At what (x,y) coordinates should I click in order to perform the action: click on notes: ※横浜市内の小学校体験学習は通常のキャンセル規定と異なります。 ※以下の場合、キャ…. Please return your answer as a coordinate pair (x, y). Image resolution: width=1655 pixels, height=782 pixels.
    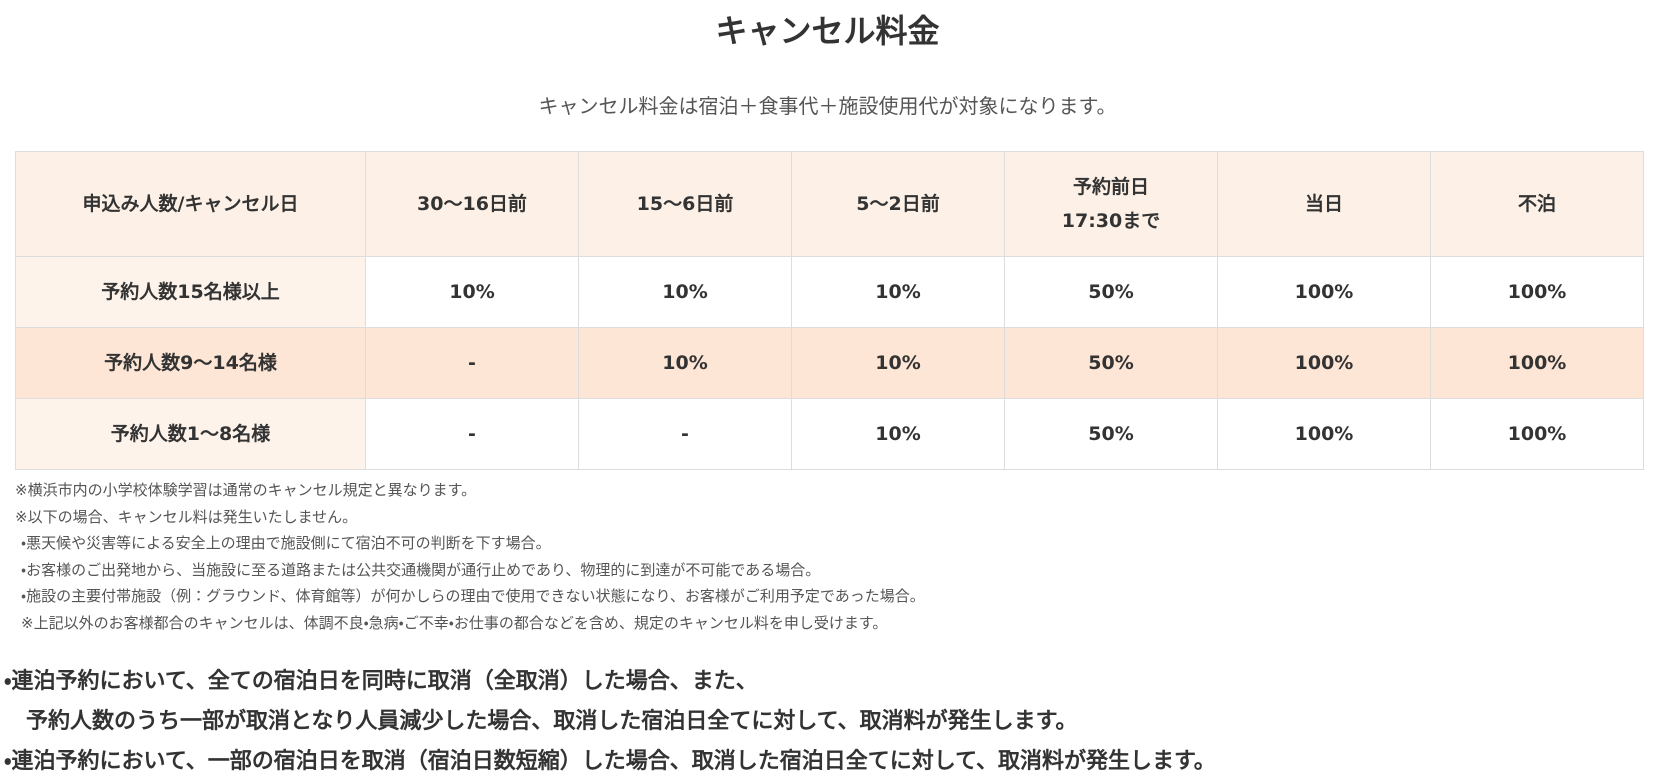
    Looking at the image, I should click on (470, 556).